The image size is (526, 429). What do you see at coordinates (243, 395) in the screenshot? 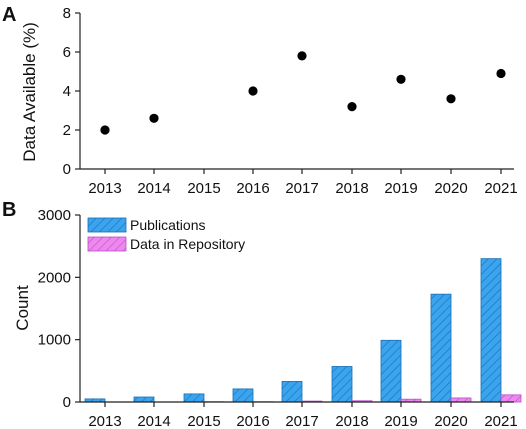
I see `bar-publications-2016` at bounding box center [243, 395].